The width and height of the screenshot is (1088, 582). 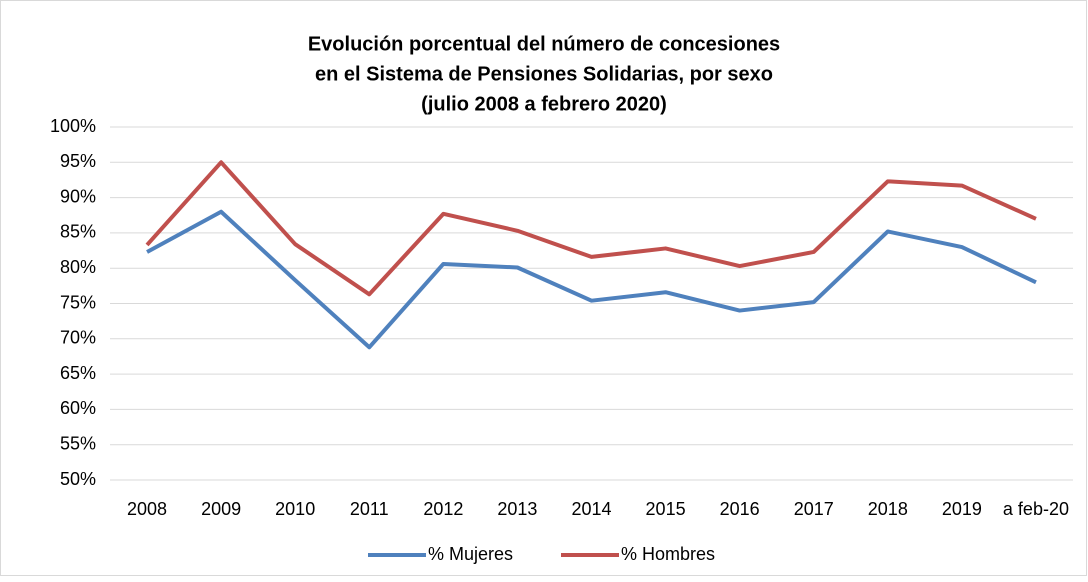 What do you see at coordinates (78, 408) in the screenshot?
I see `y-tick-label: 60%` at bounding box center [78, 408].